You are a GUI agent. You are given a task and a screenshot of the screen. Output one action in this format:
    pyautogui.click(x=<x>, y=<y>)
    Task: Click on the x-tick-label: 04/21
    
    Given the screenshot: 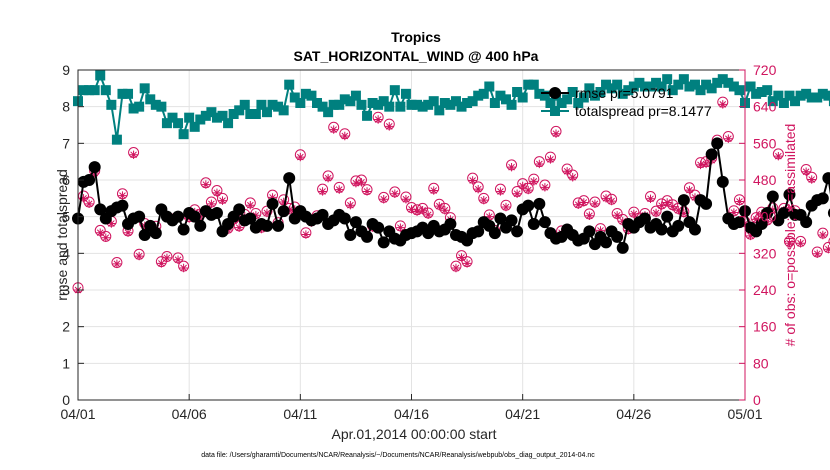 What is the action you would take?
    pyautogui.click(x=522, y=414)
    